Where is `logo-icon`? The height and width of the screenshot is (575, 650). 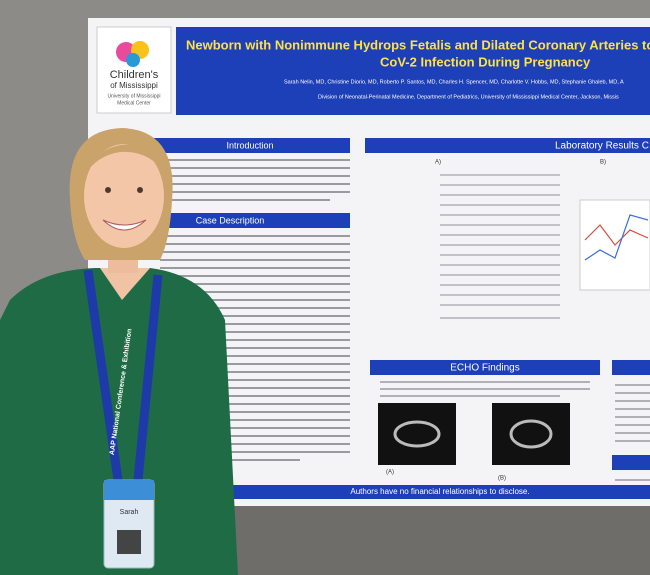 logo-icon is located at coordinates (133, 60).